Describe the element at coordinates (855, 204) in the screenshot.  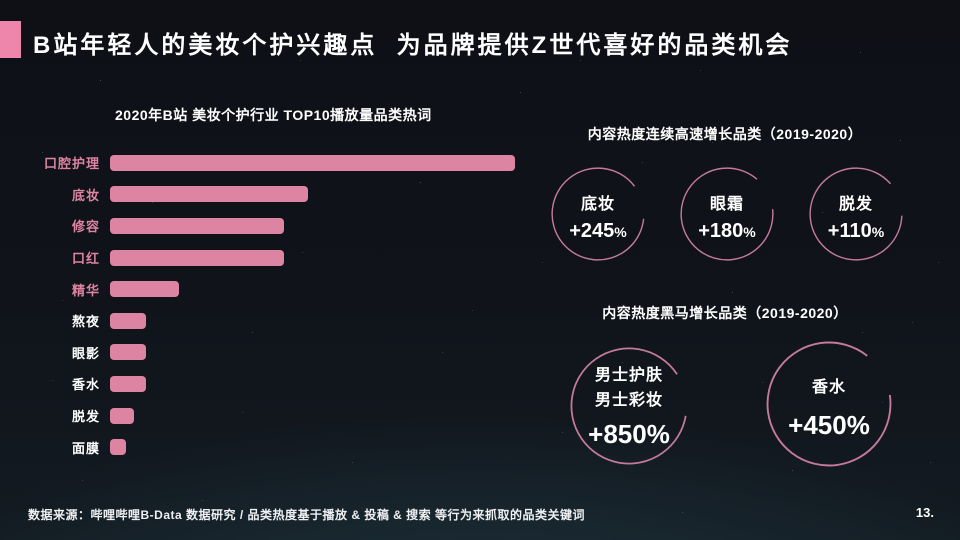
I see `kpi-label: 脱发` at that location.